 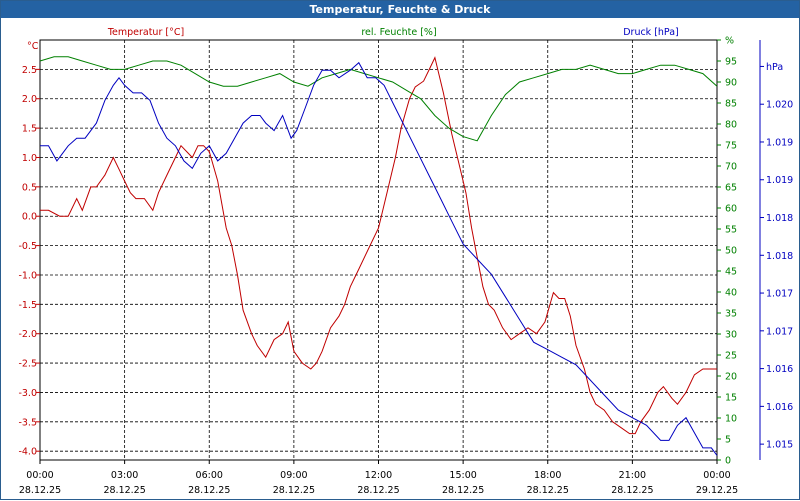 What do you see at coordinates (547, 475) in the screenshot?
I see `x-tick-time: 18:00` at bounding box center [547, 475].